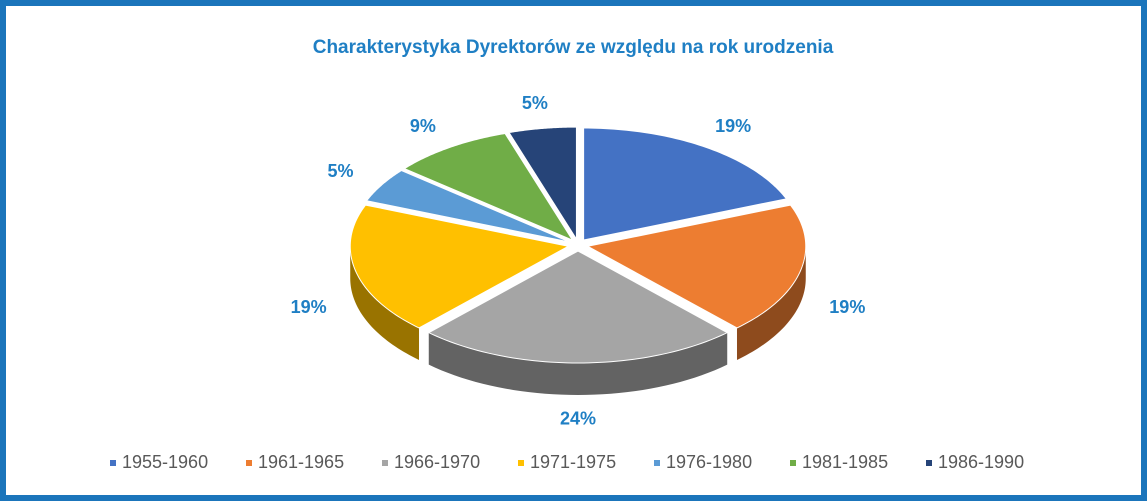 This screenshot has height=501, width=1147. I want to click on legend-label: 1986-1990, so click(981, 462).